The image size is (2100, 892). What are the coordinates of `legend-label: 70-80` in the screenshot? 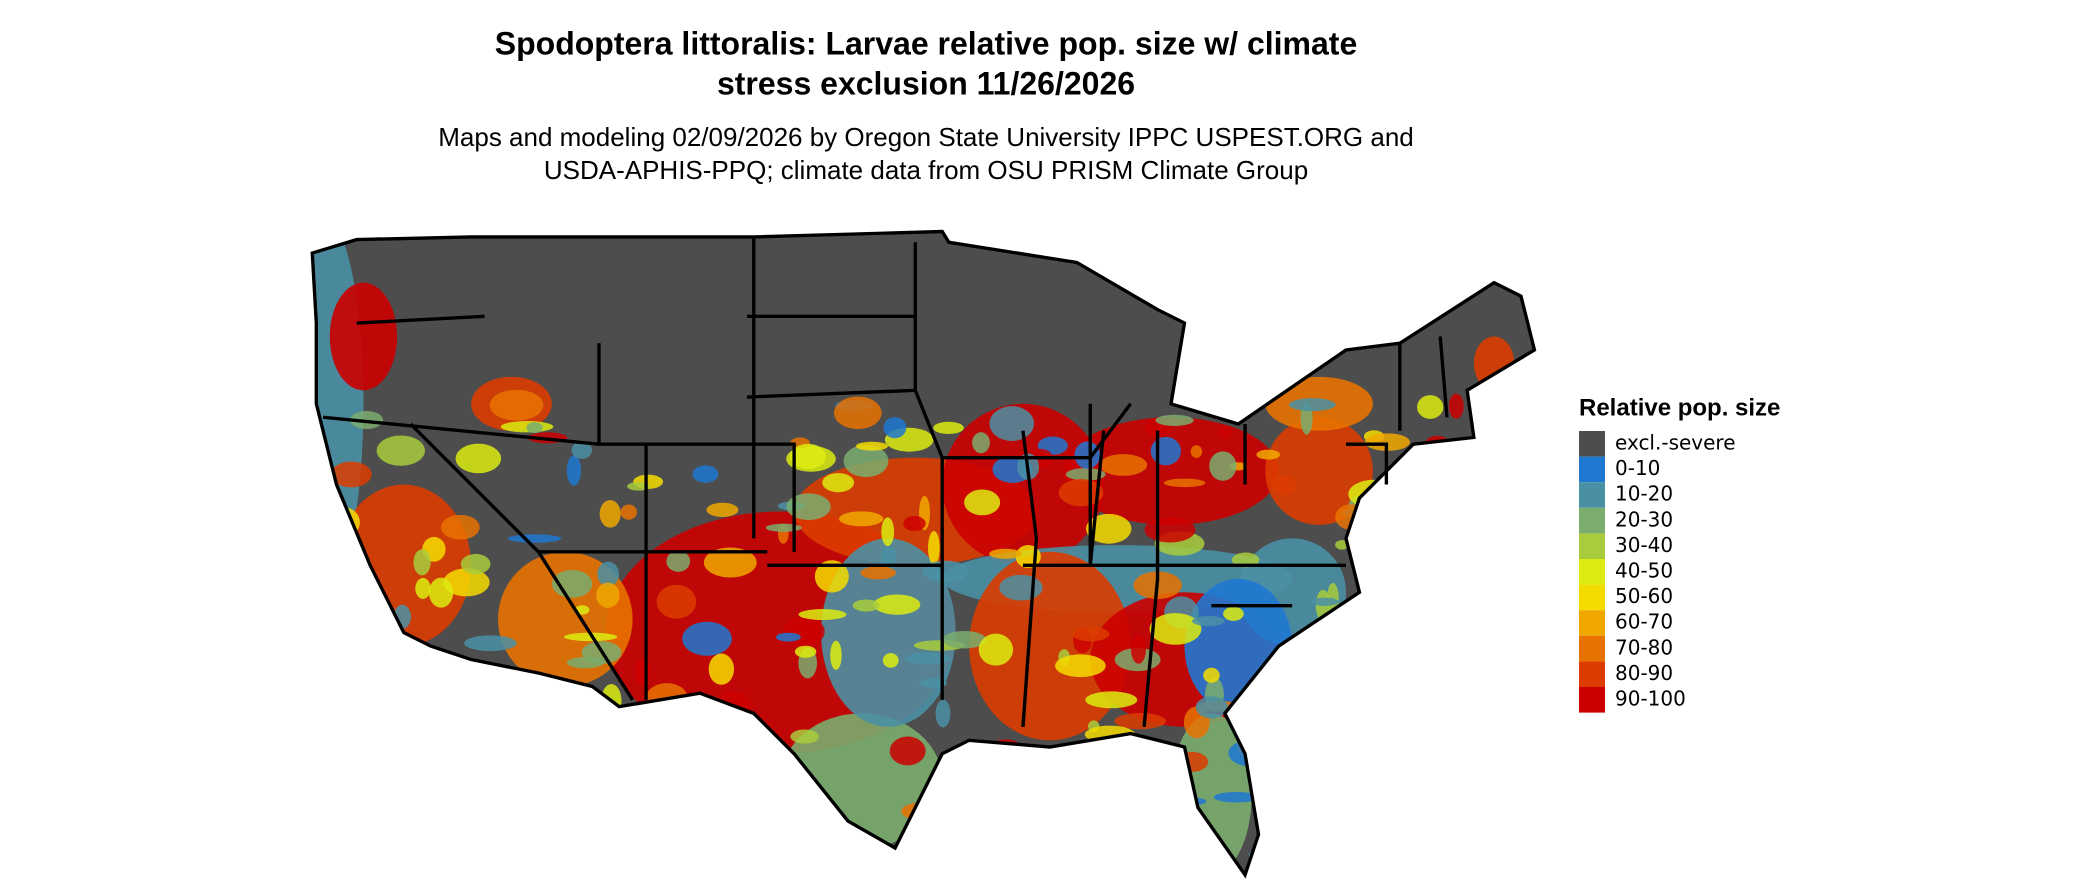 It's located at (1644, 647).